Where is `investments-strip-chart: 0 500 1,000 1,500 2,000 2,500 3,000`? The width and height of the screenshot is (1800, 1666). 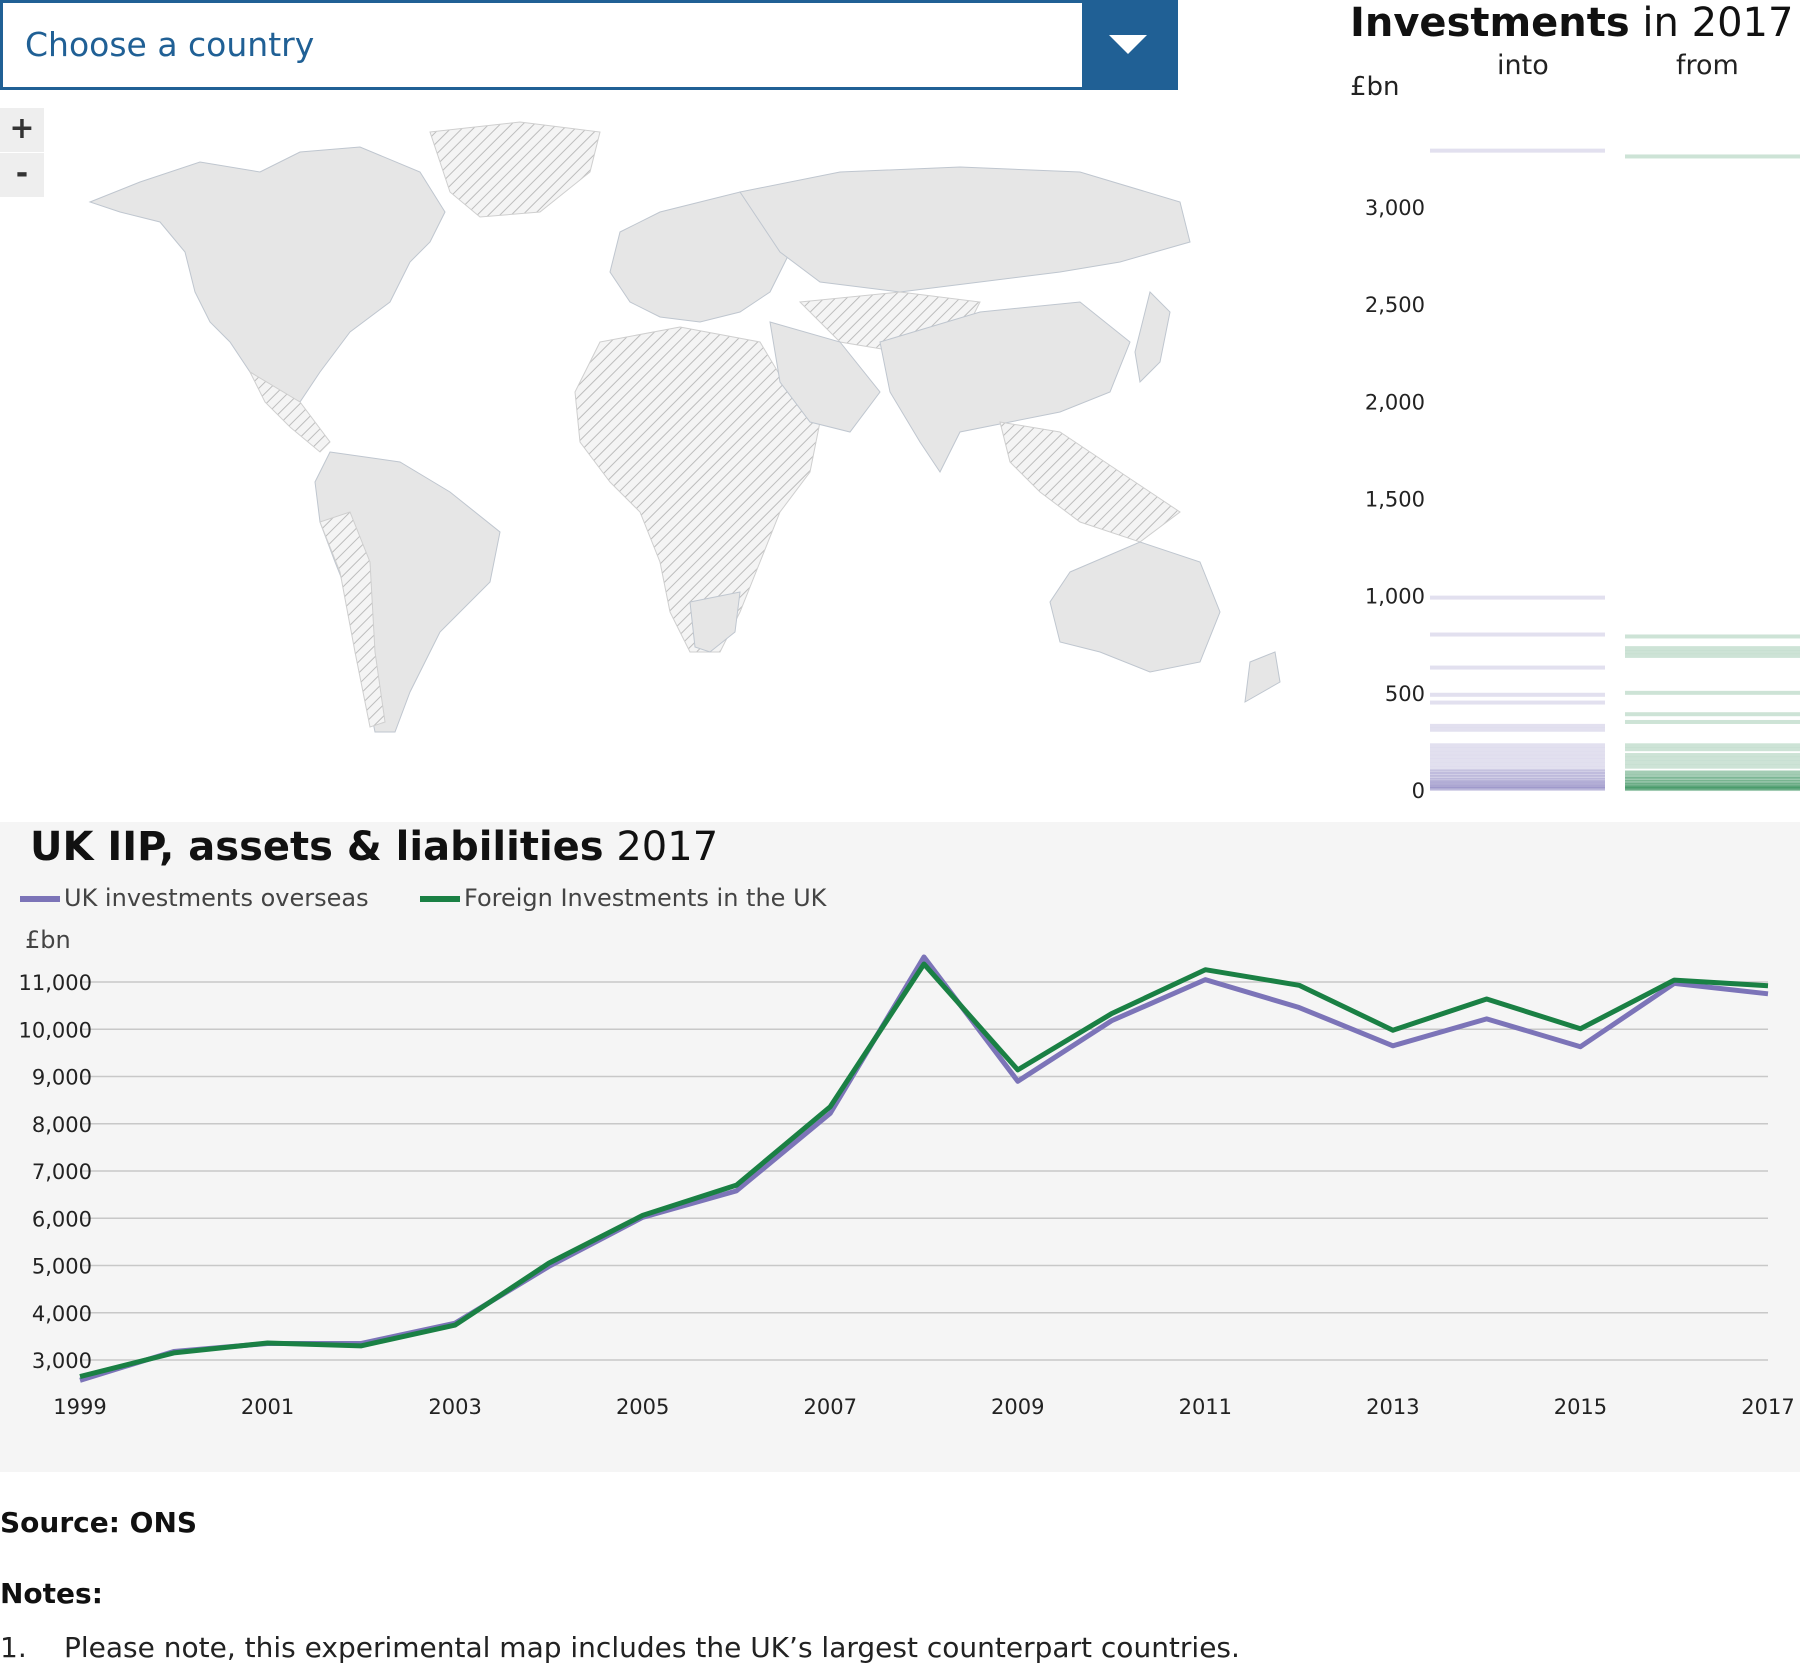 investments-strip-chart: 0 500 1,000 1,500 2,000 2,500 3,000 is located at coordinates (1570, 465).